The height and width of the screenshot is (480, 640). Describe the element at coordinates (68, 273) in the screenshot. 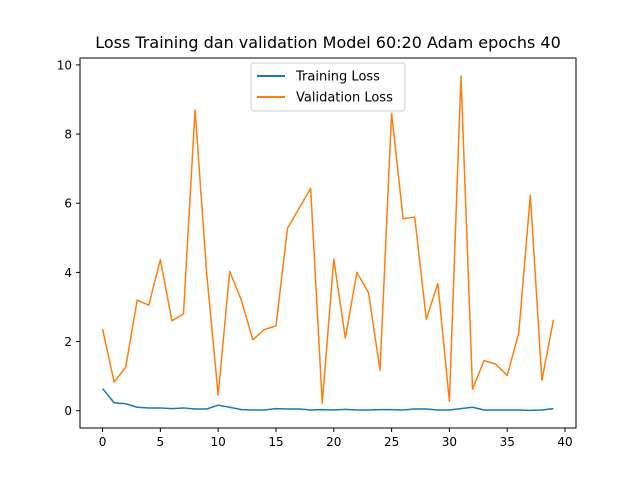

I see `y-tick-label: 4` at that location.